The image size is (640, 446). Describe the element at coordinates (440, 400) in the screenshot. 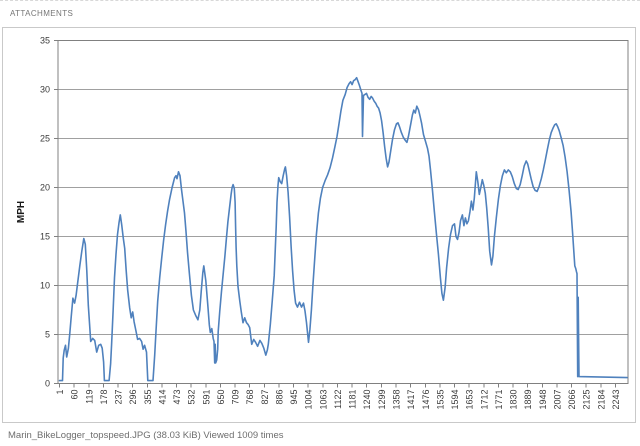

I see `svg-text: 1535` at that location.